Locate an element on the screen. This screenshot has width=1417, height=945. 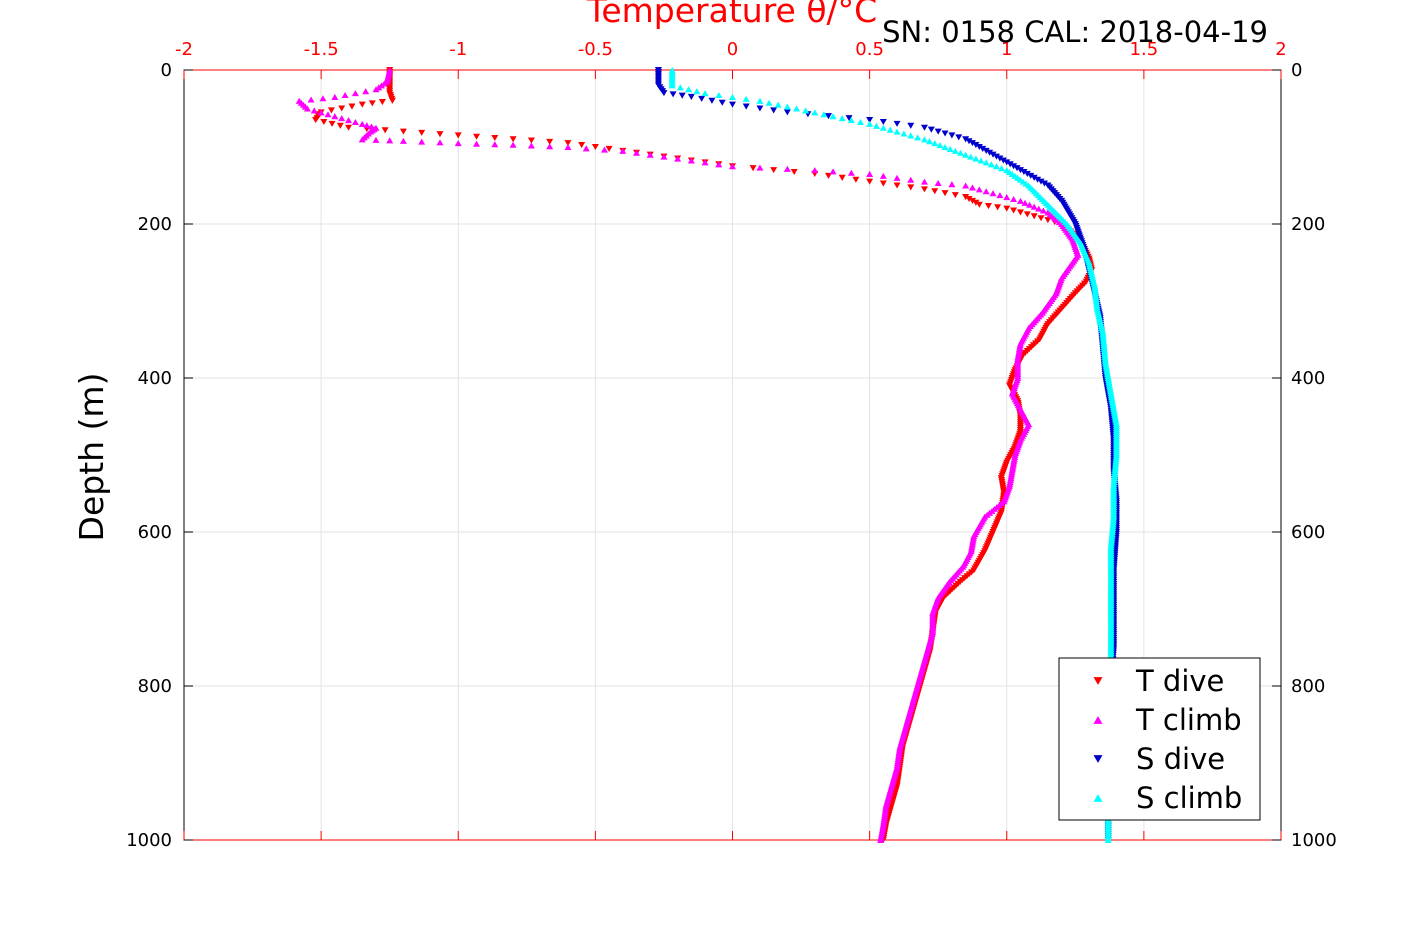
legend-label: S dive is located at coordinates (1180, 759).